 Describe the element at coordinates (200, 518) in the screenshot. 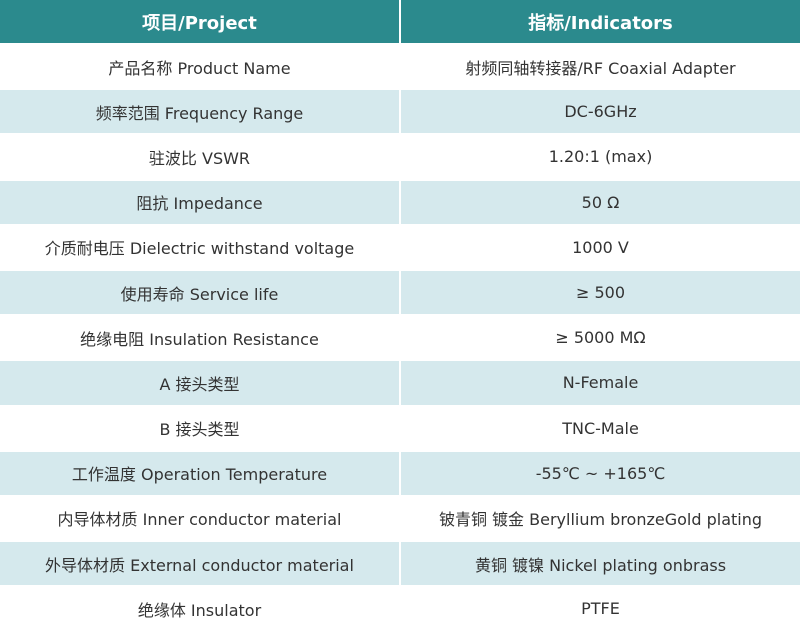

I see `table-cell: 内导体材质 Inner conductor material` at that location.